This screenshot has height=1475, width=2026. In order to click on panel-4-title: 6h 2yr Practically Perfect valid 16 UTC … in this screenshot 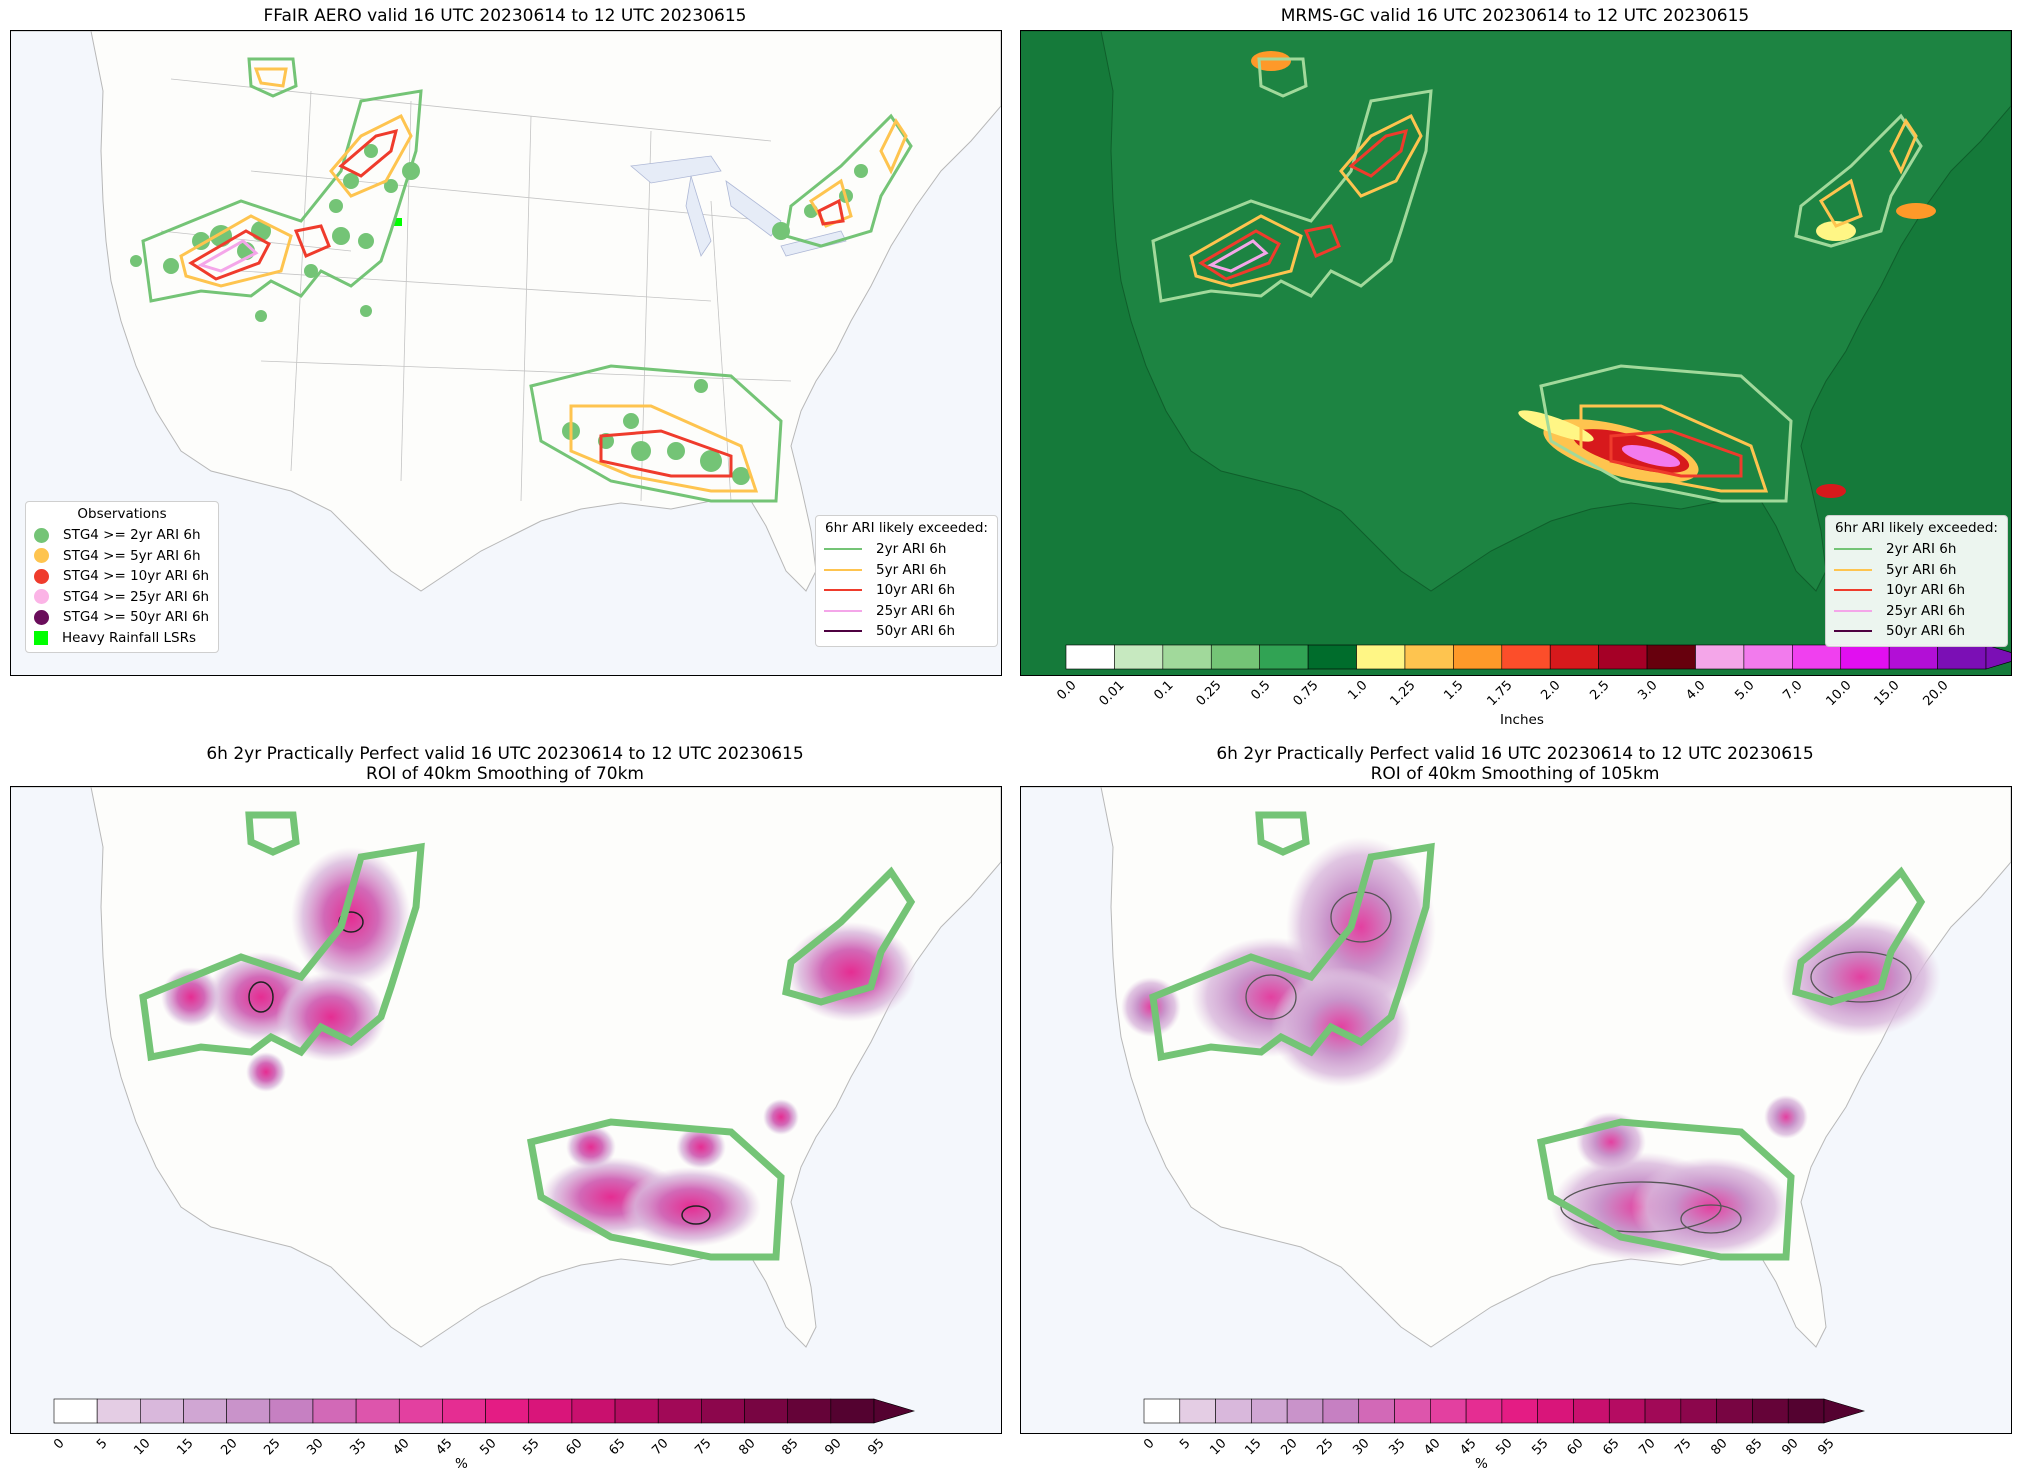, I will do `click(1515, 764)`.